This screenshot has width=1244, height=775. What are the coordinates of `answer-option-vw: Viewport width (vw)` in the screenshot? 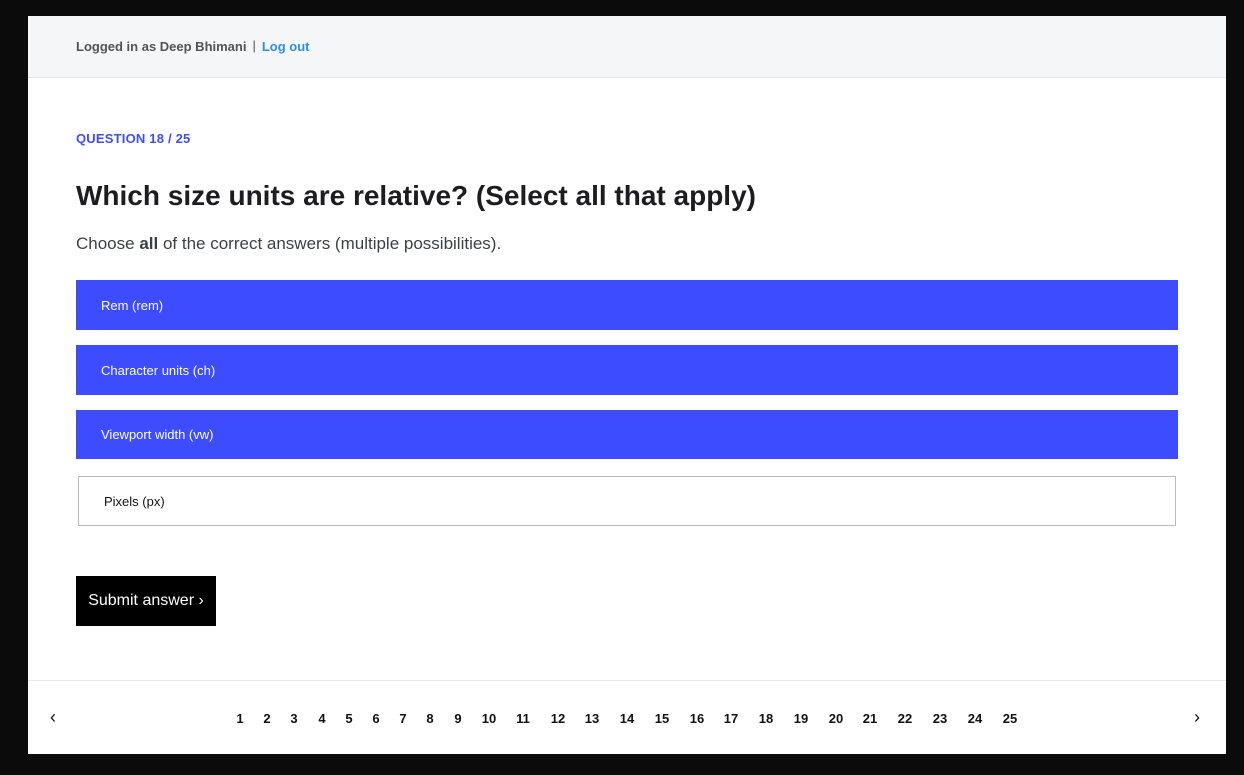 It's located at (627, 434).